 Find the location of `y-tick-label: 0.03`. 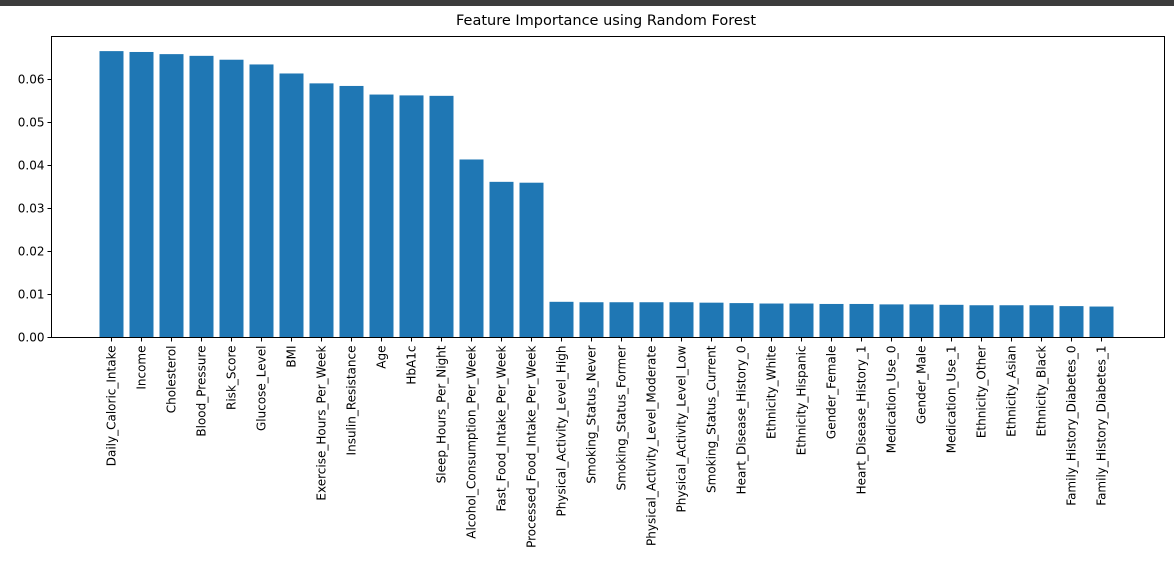

y-tick-label: 0.03 is located at coordinates (31, 209).